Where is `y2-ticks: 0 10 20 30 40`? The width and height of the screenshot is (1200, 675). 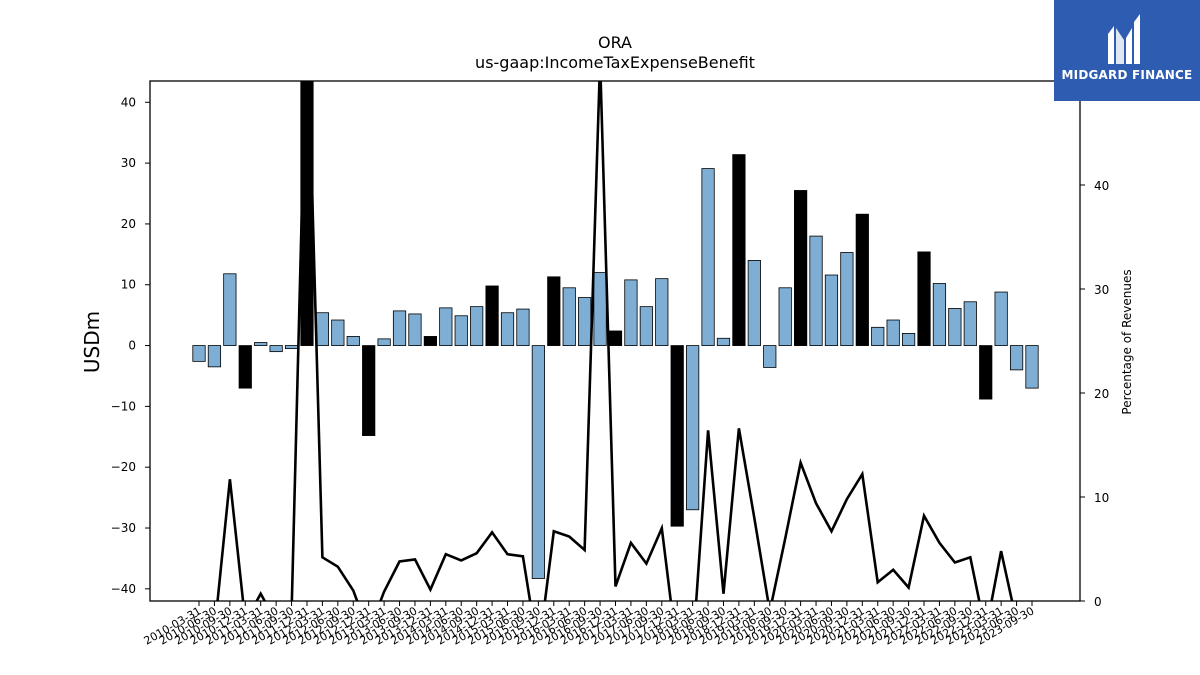
y2-ticks: 0 10 20 30 40 is located at coordinates (1094, 394).